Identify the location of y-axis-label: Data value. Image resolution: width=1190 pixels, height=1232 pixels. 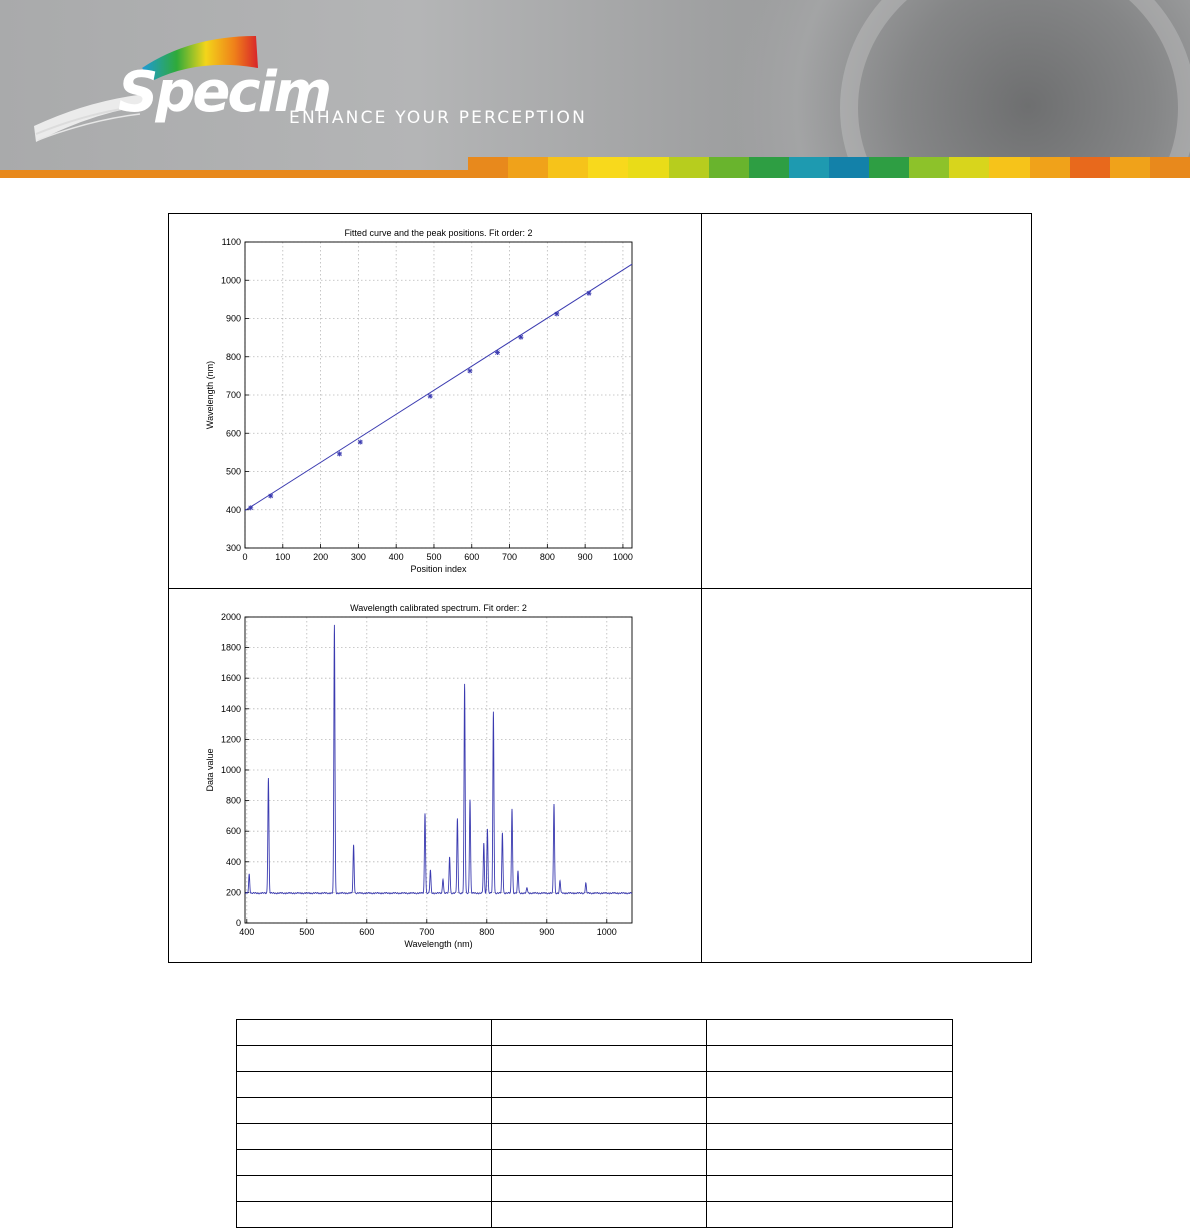
(210, 769).